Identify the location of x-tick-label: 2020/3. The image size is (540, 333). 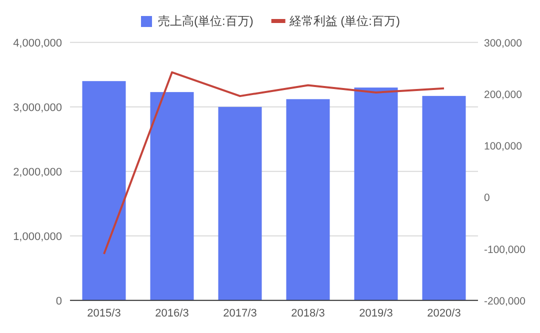
(444, 313).